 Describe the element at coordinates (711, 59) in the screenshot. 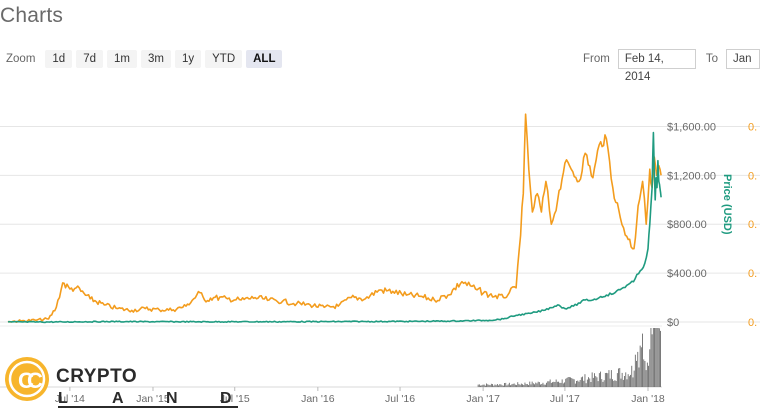

I see `to-label: To` at that location.